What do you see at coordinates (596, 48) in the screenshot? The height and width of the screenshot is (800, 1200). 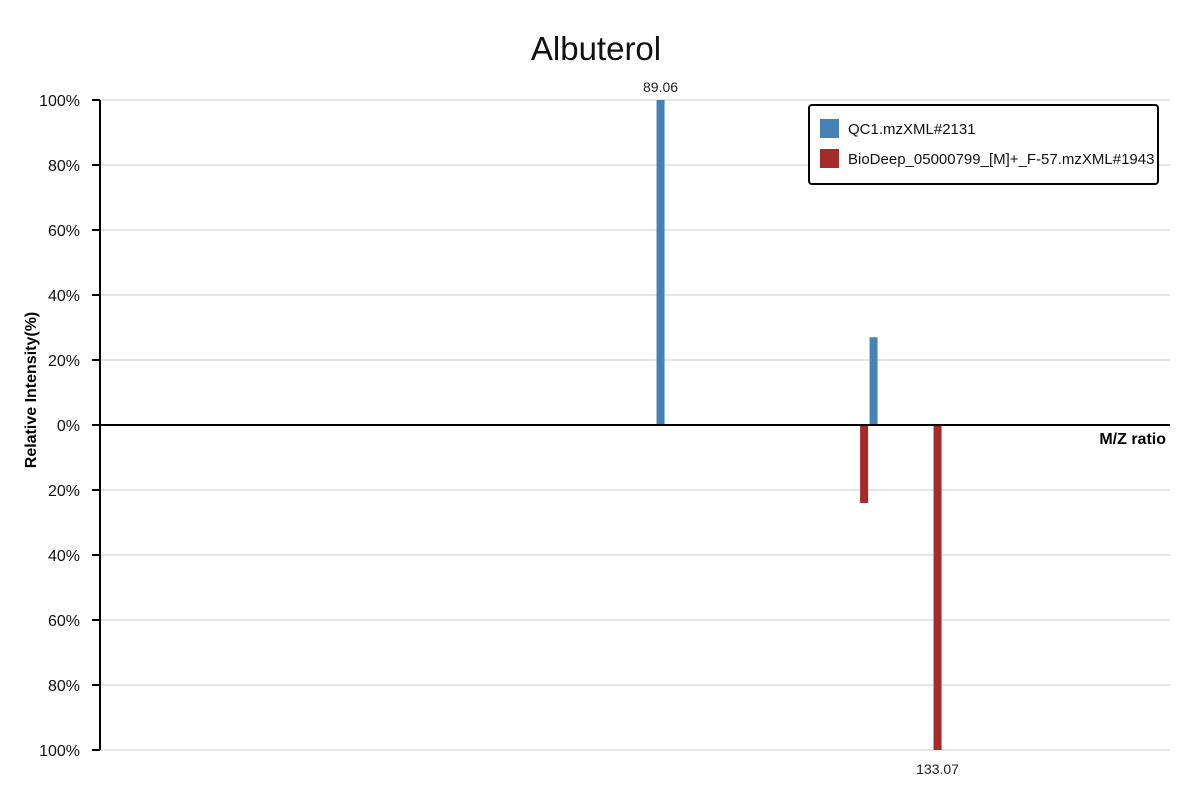 I see `chart-title: Albuterol` at bounding box center [596, 48].